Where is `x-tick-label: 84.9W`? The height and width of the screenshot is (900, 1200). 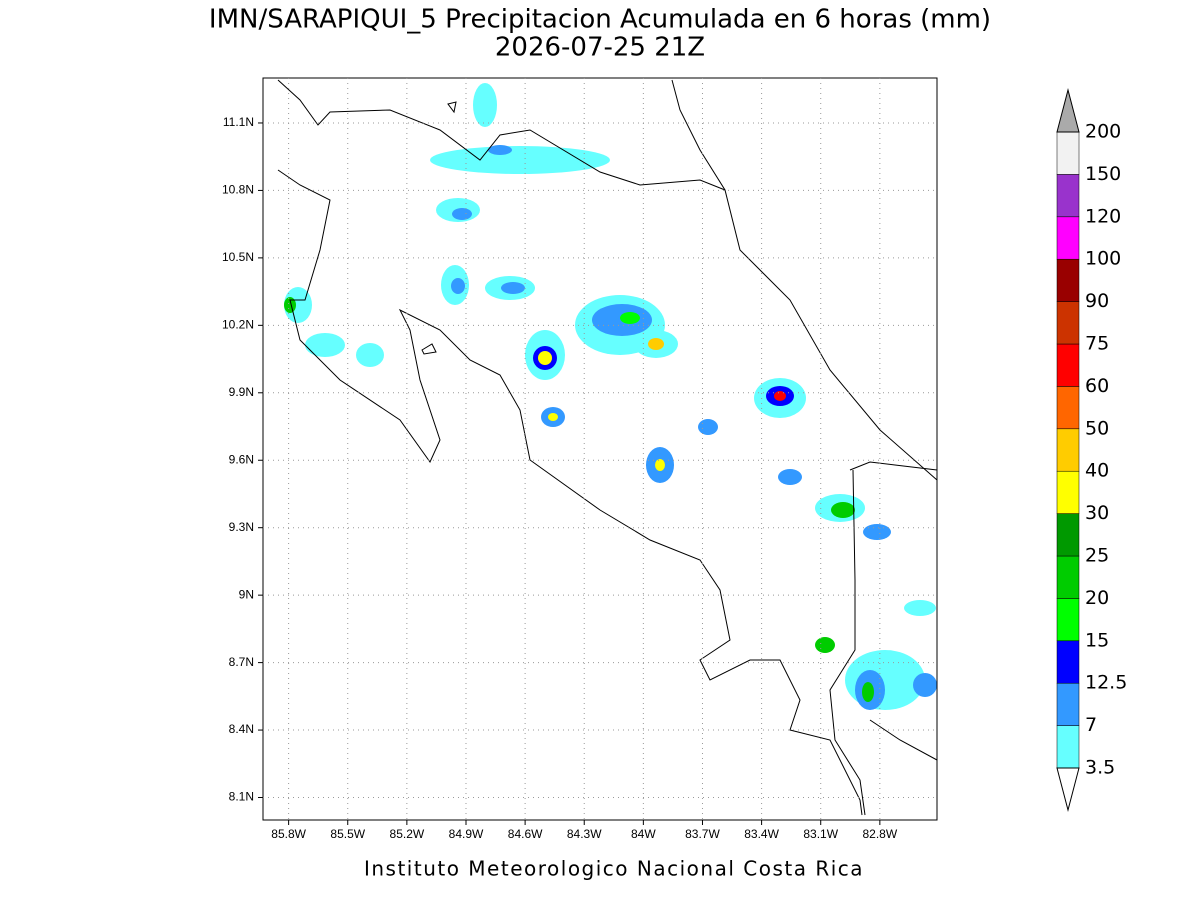
x-tick-label: 84.9W is located at coordinates (466, 834).